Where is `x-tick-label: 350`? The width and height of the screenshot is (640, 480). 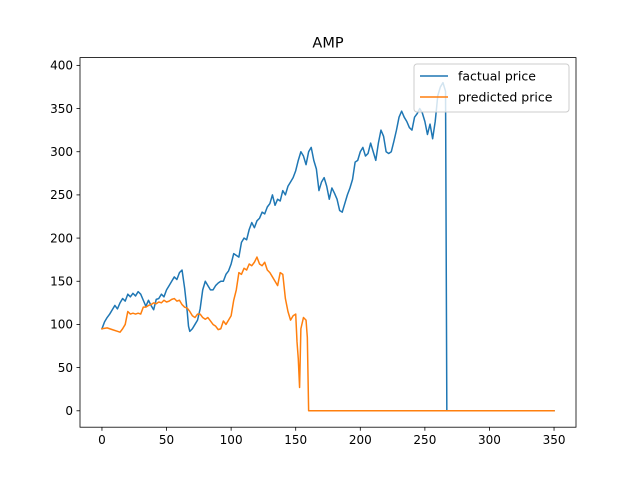
x-tick-label: 350 is located at coordinates (554, 440).